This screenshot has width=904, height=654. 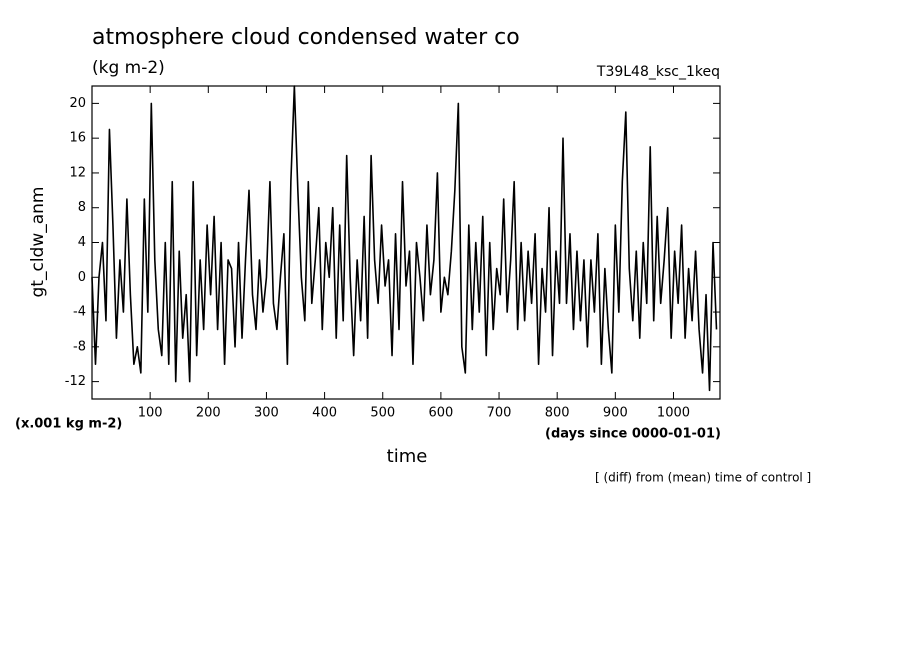 I want to click on y-tick-label: -4, so click(x=79, y=312).